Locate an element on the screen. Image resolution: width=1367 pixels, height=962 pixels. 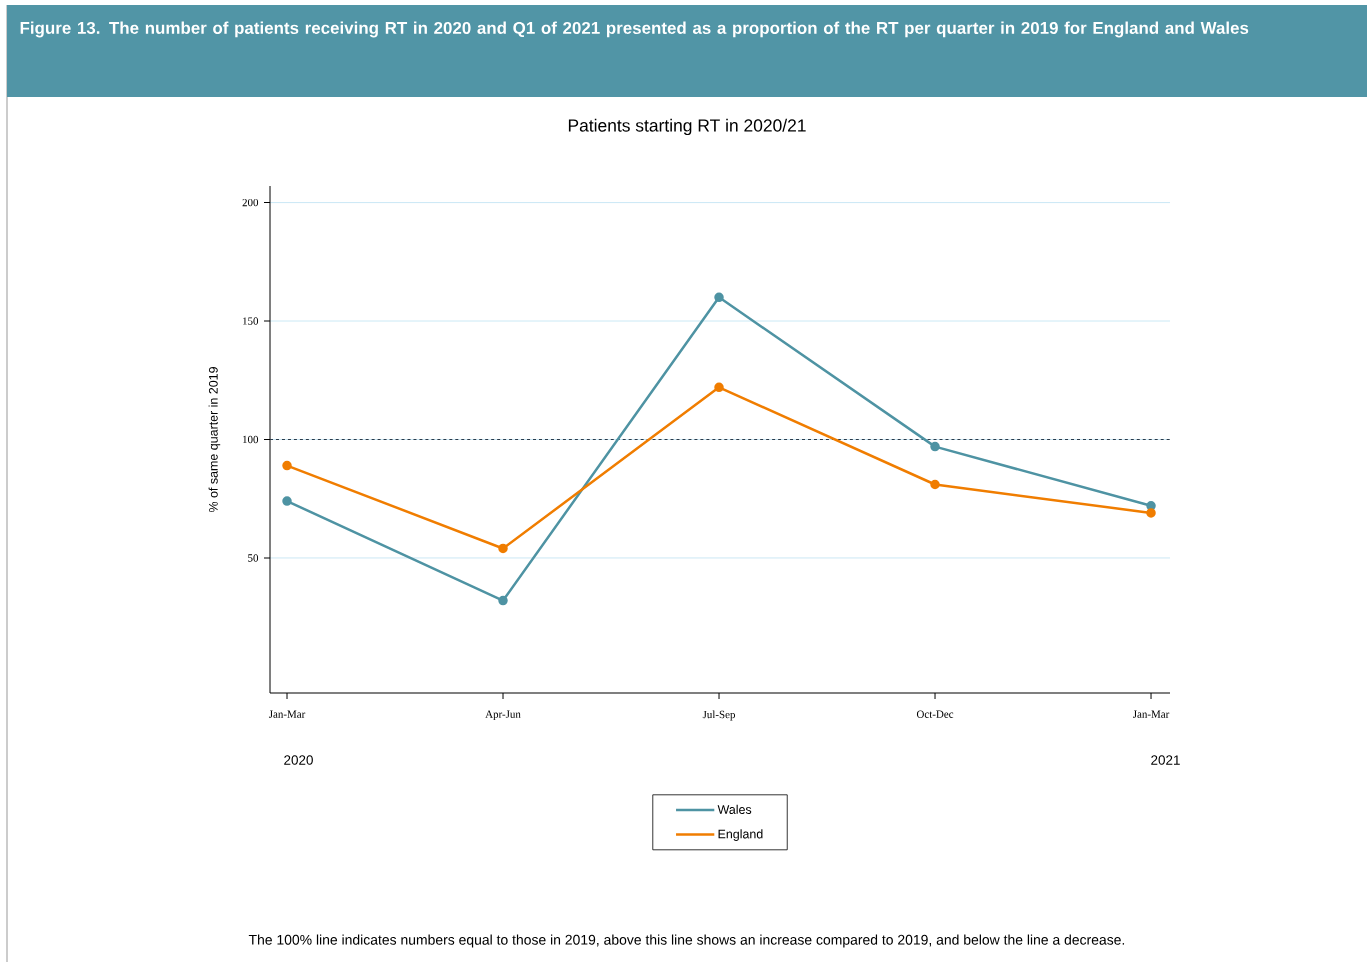
x-tick-label: Jul-Sep is located at coordinates (719, 715).